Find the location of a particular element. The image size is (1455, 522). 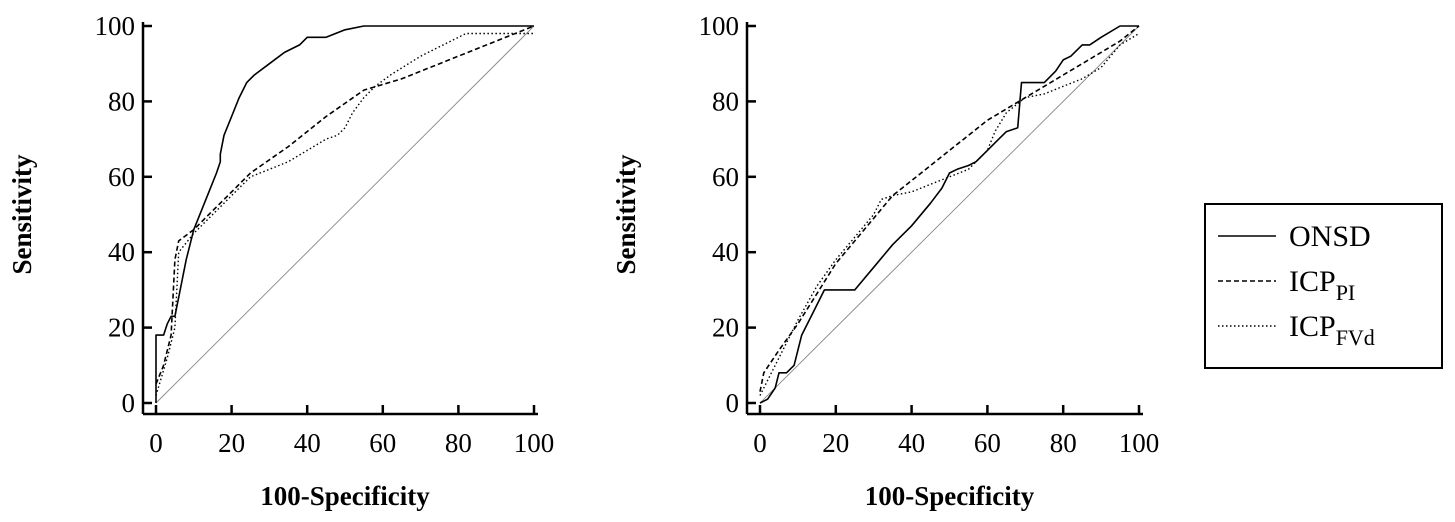

legend-label-icp-fvd: ICPFVd is located at coordinates (1332, 330).